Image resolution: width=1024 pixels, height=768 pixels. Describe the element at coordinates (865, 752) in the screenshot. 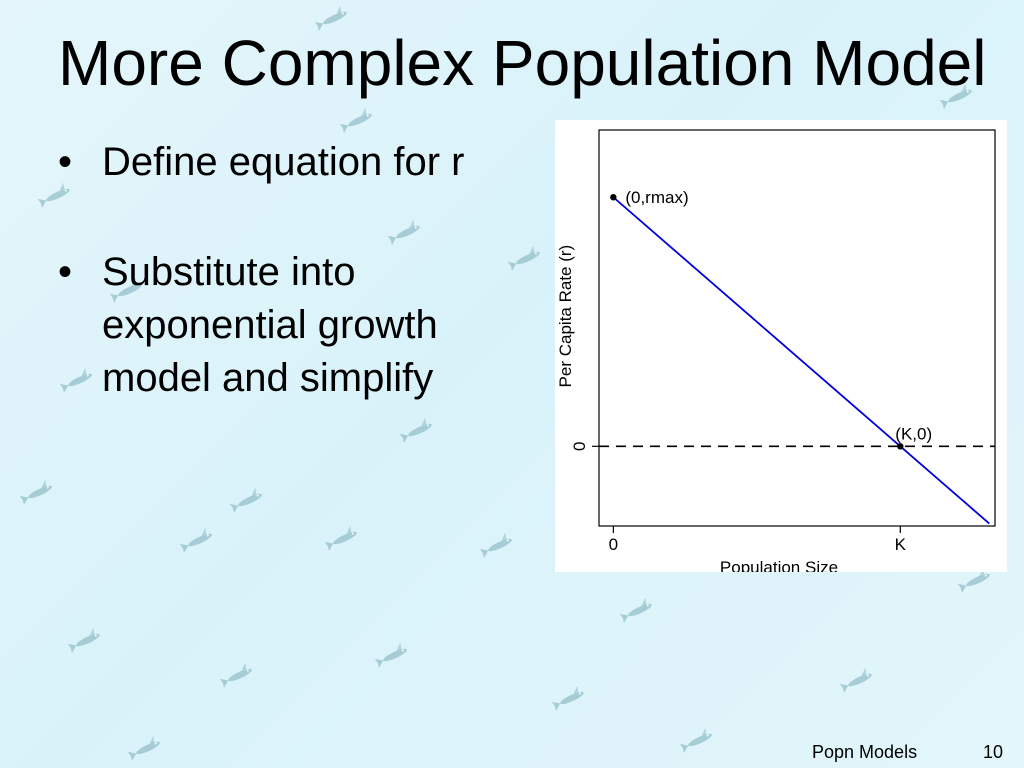

I see `footer-label: Popn Models` at that location.